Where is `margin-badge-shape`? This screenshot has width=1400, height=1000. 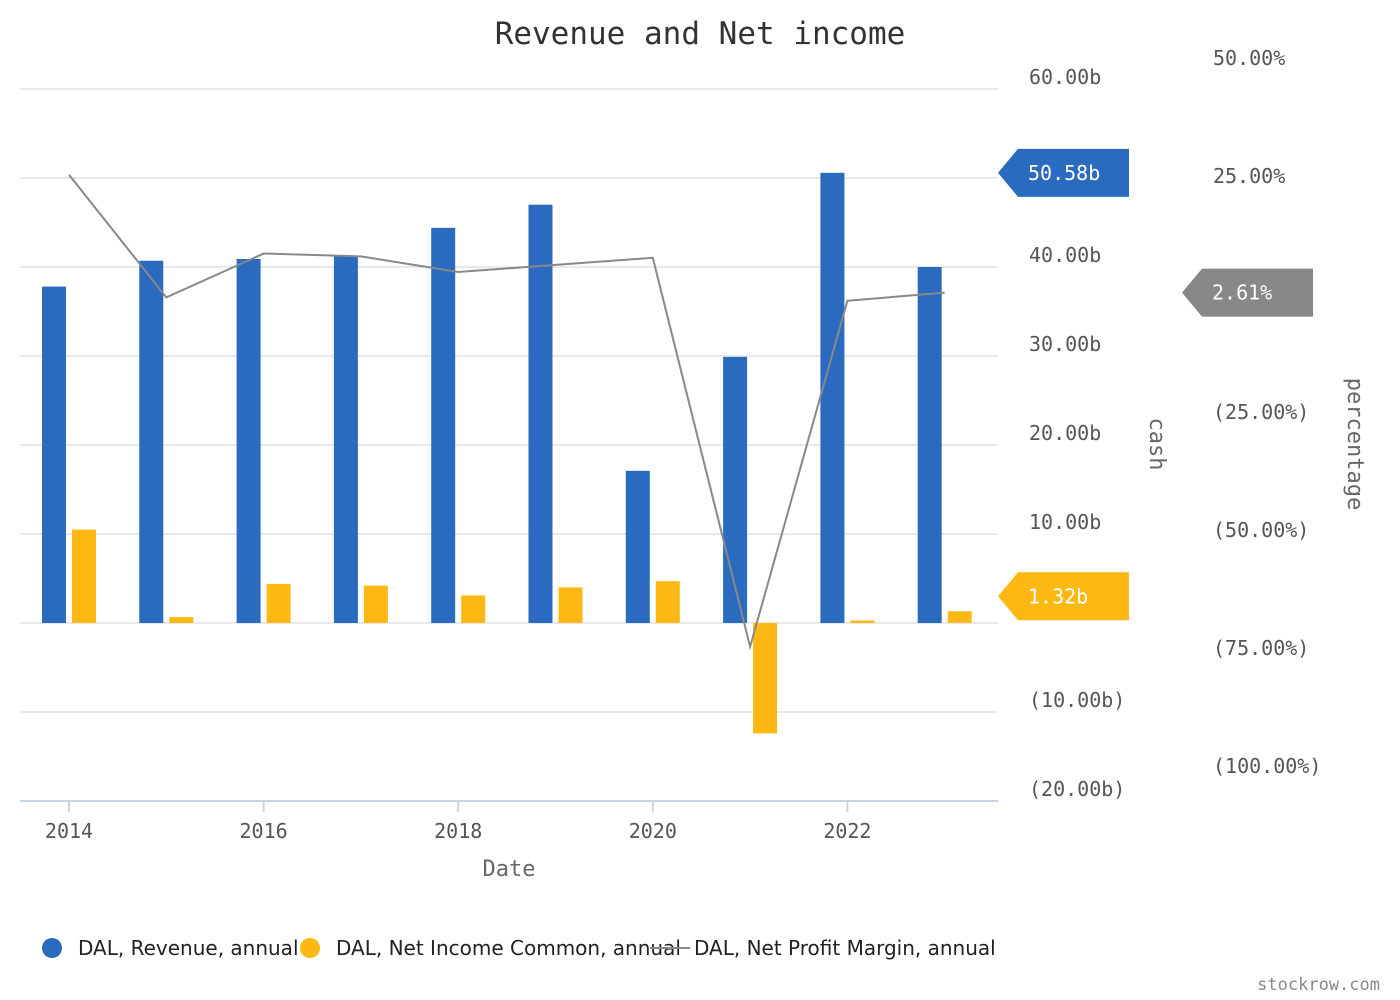 margin-badge-shape is located at coordinates (1247, 292).